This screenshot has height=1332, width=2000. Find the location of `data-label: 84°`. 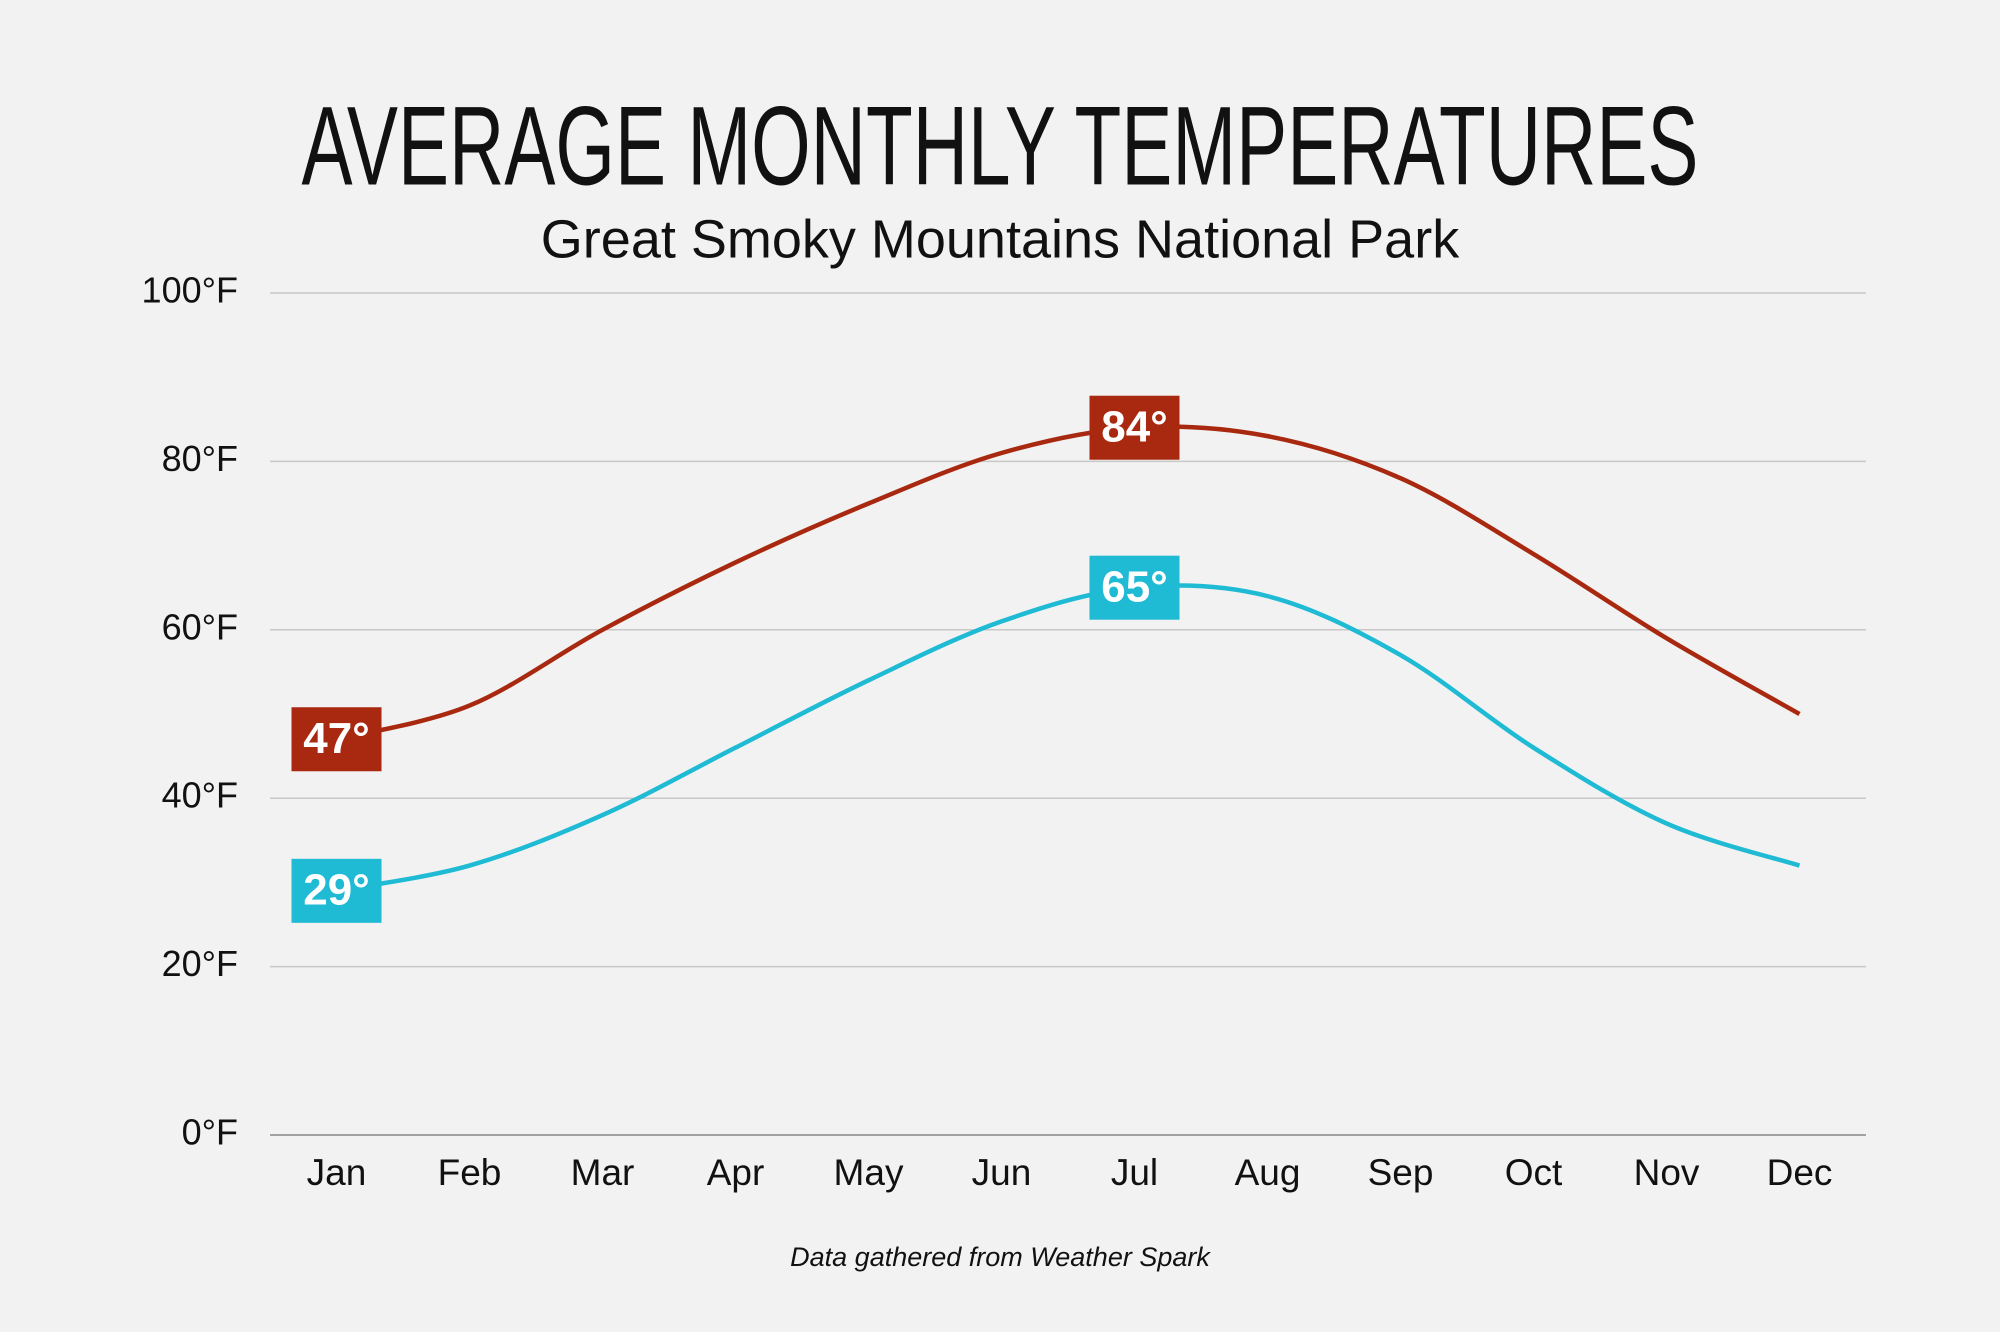

data-label: 84° is located at coordinates (1134, 426).